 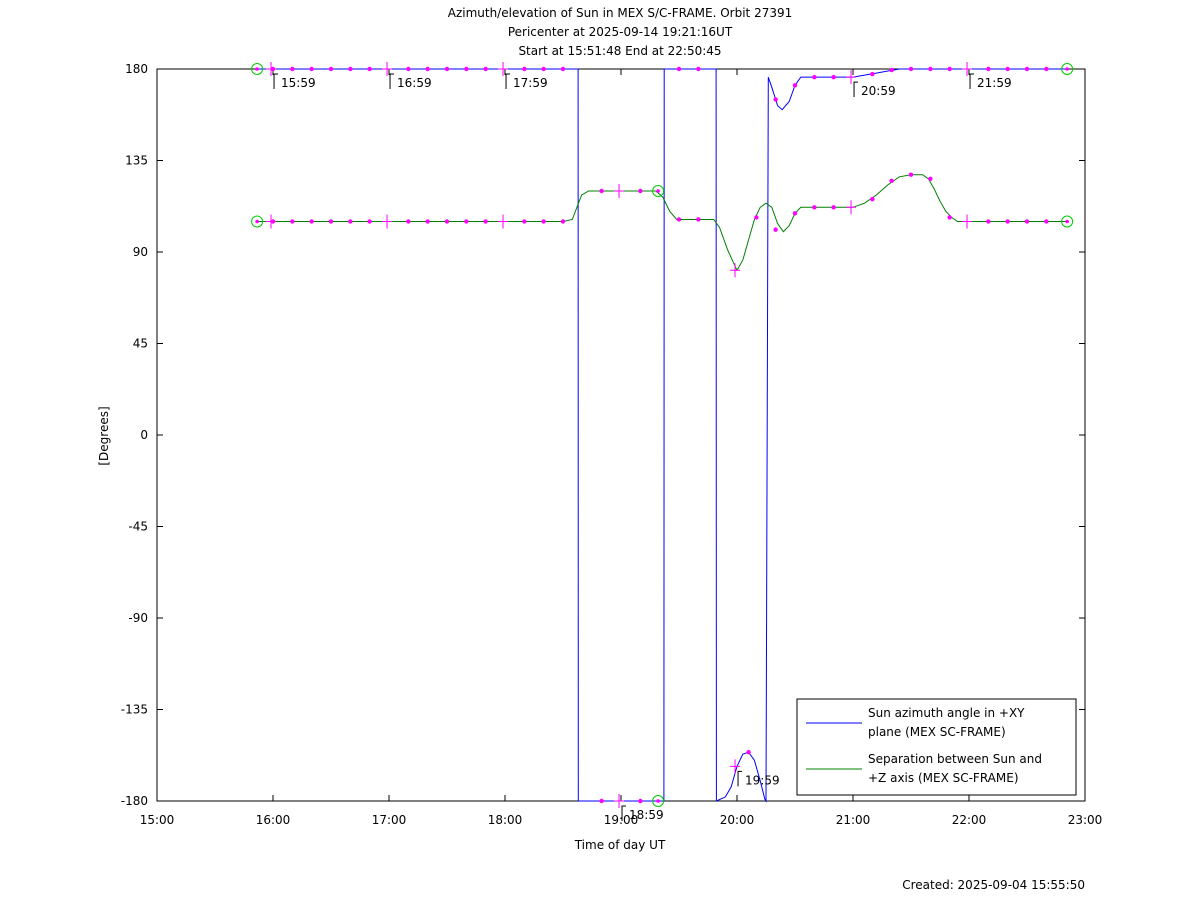 I want to click on legend-label: +Z axis (MEX SC-FRAME), so click(x=943, y=778).